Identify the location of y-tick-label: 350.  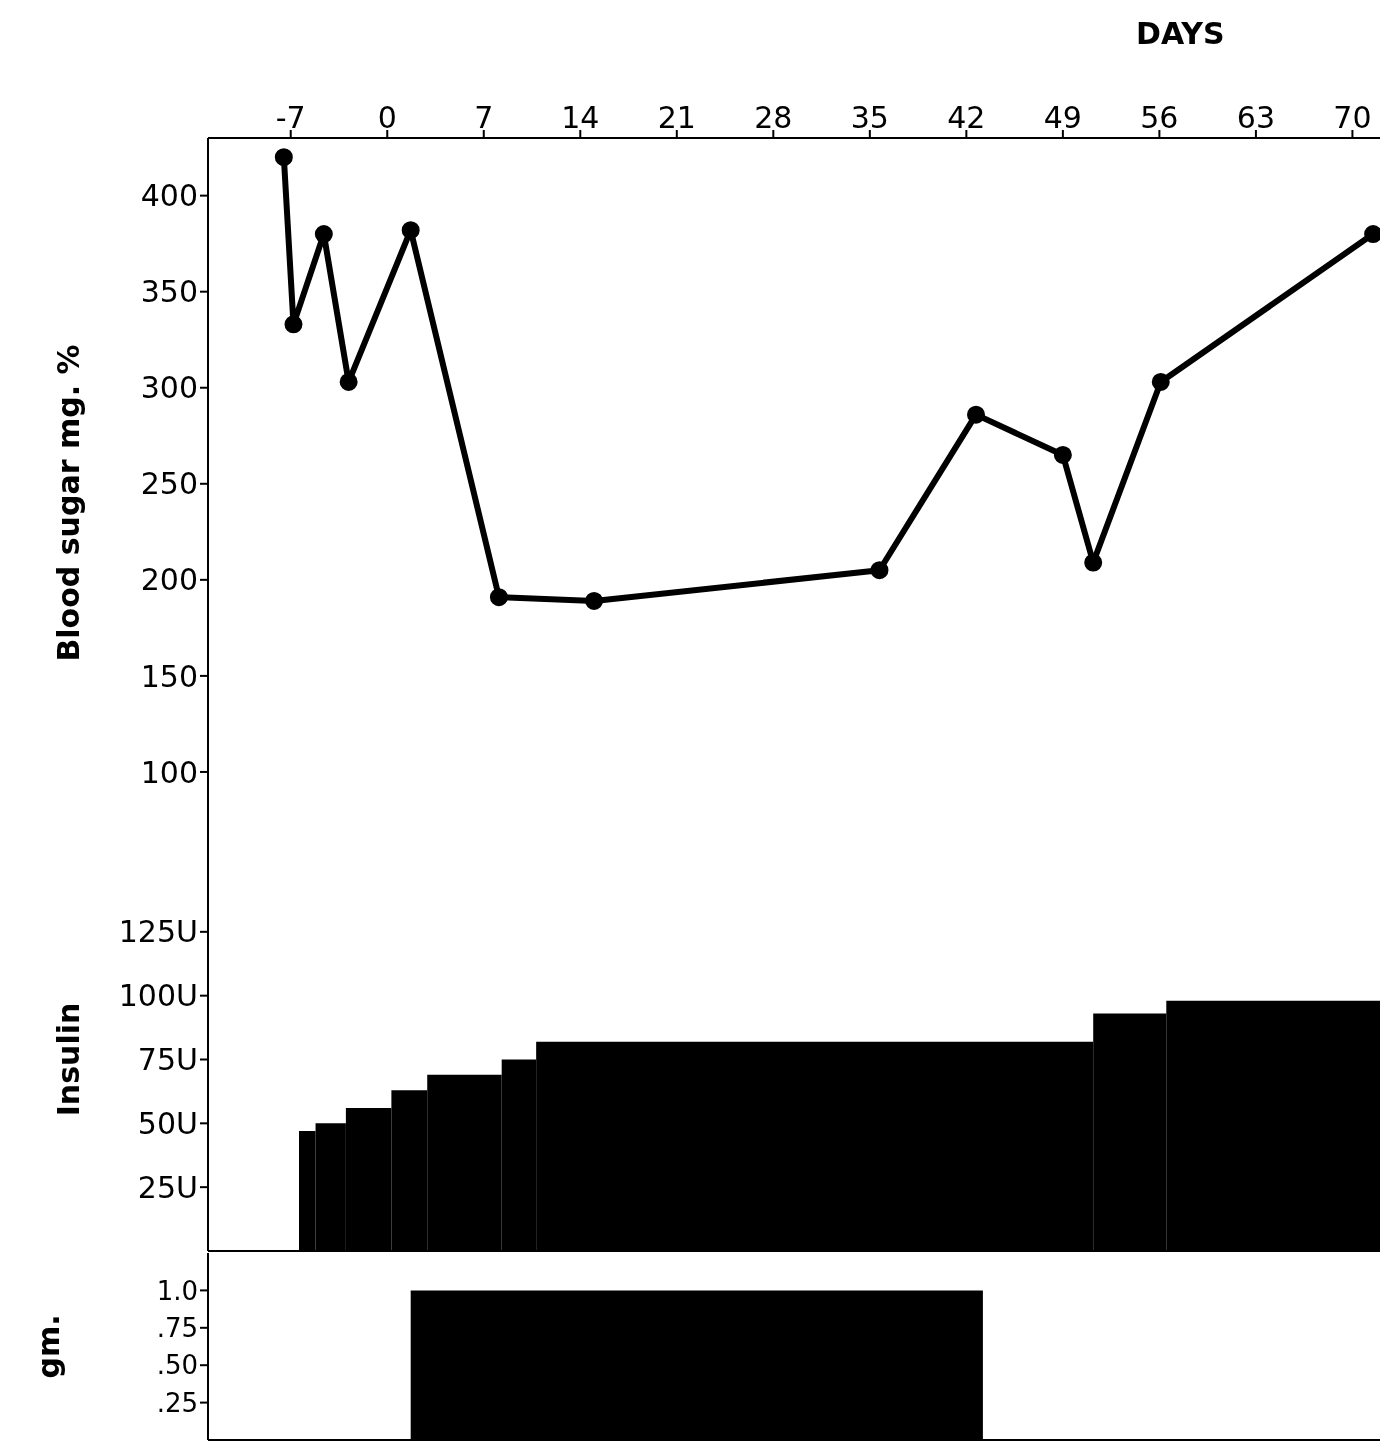
(169, 292).